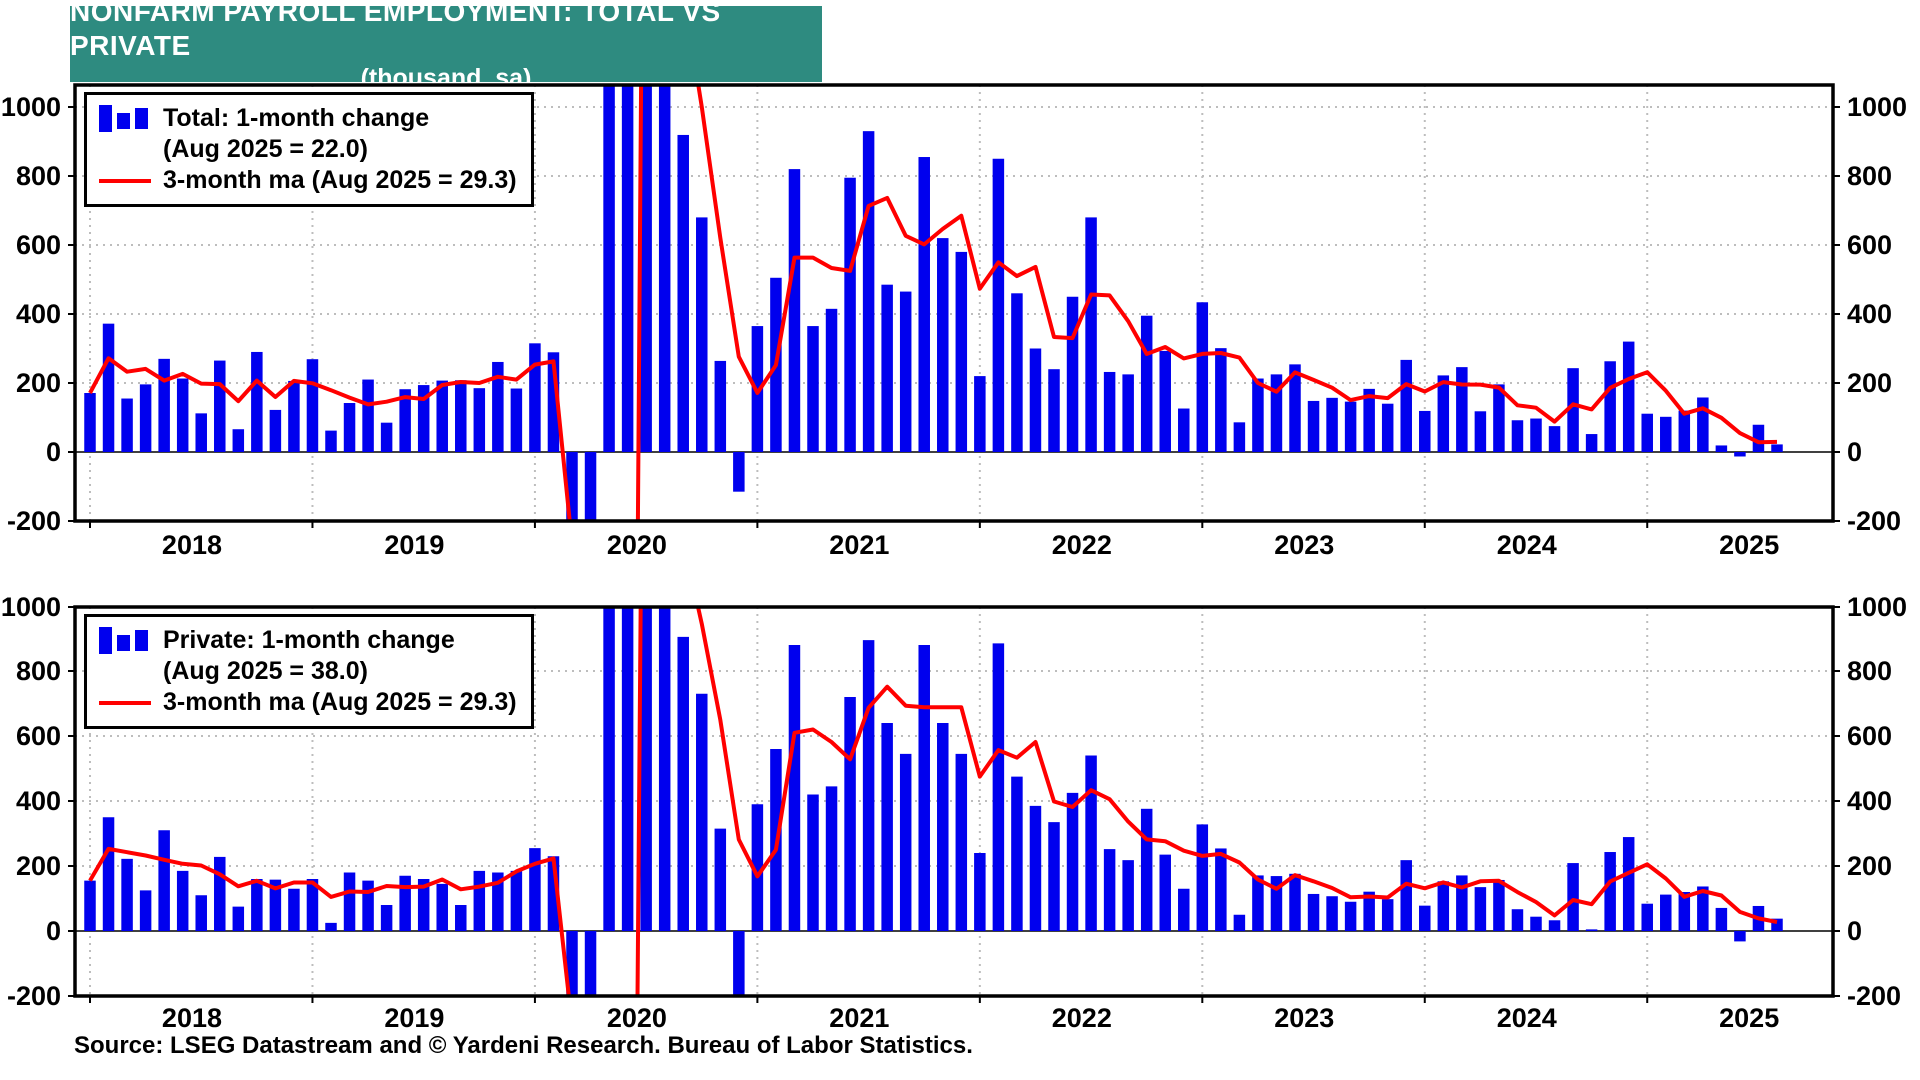  Describe the element at coordinates (414, 545) in the screenshot. I see `year-label: 2019` at that location.